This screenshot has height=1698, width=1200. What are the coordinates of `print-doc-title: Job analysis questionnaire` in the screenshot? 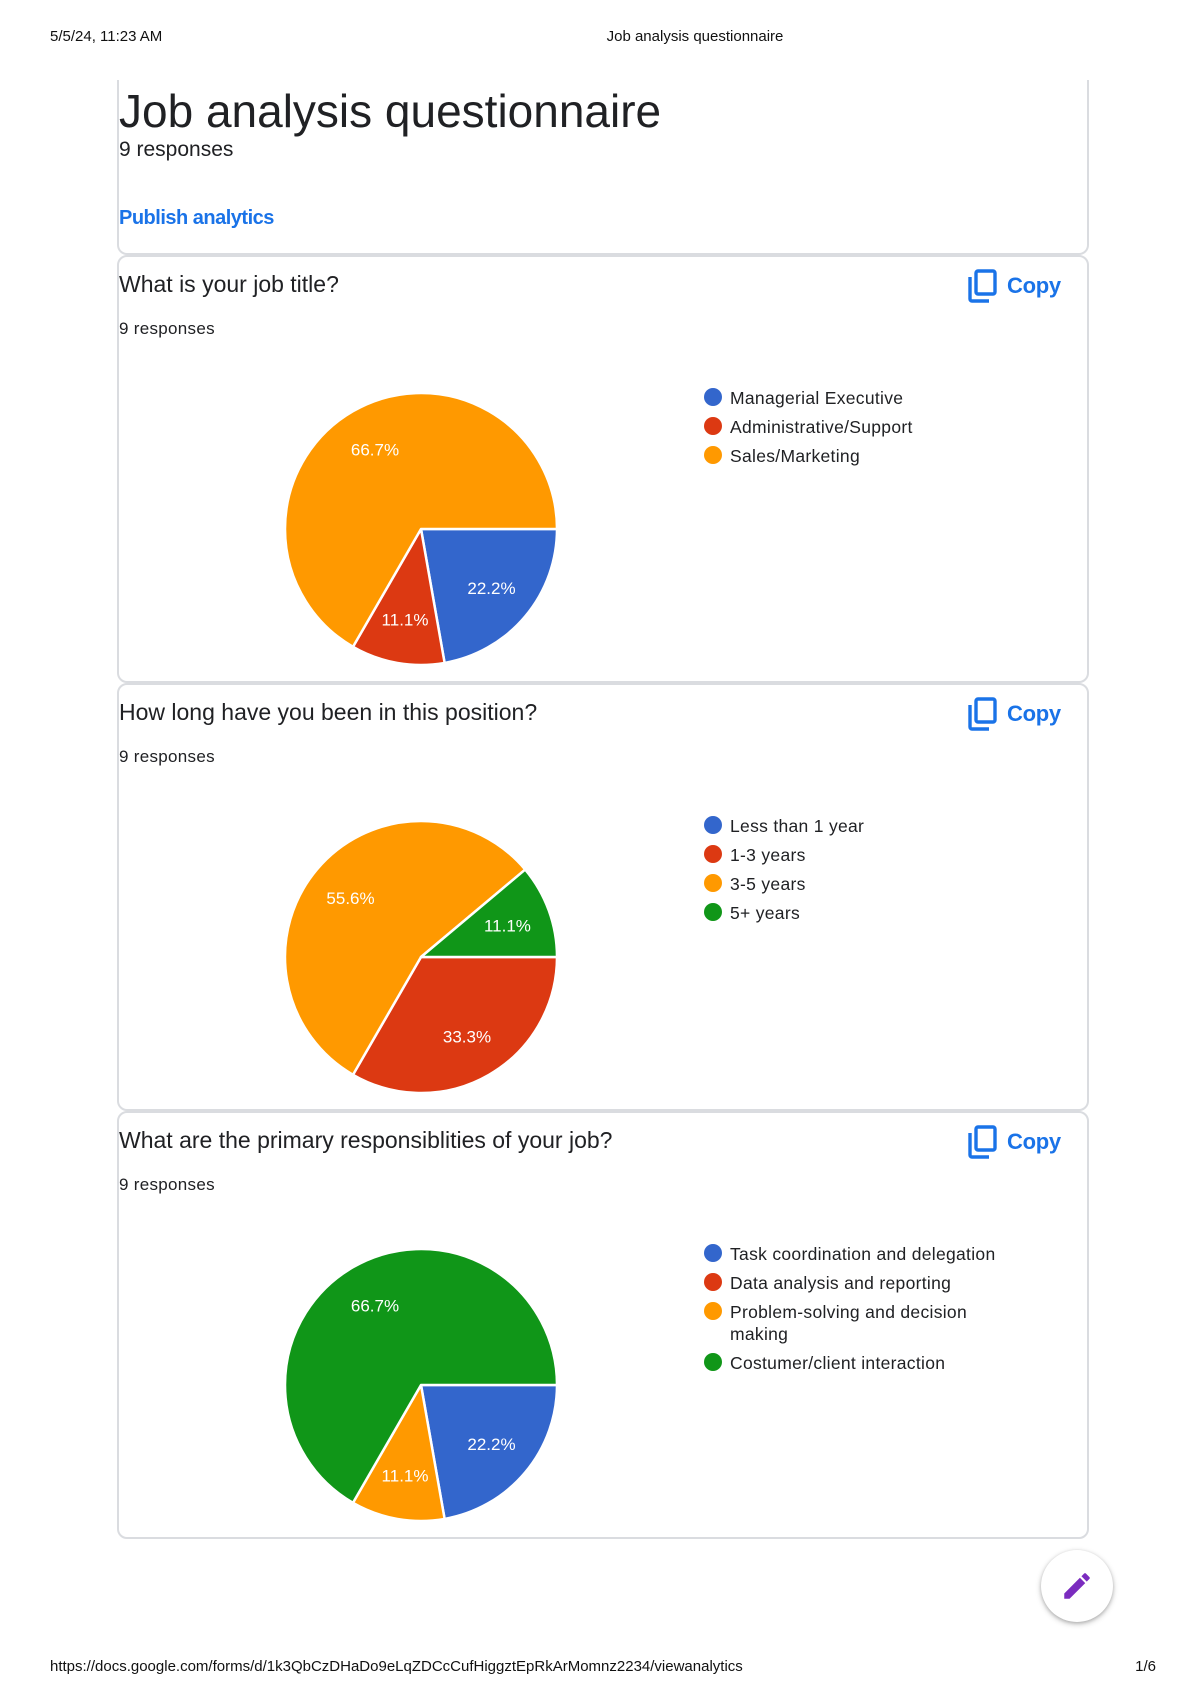 It's located at (695, 36).